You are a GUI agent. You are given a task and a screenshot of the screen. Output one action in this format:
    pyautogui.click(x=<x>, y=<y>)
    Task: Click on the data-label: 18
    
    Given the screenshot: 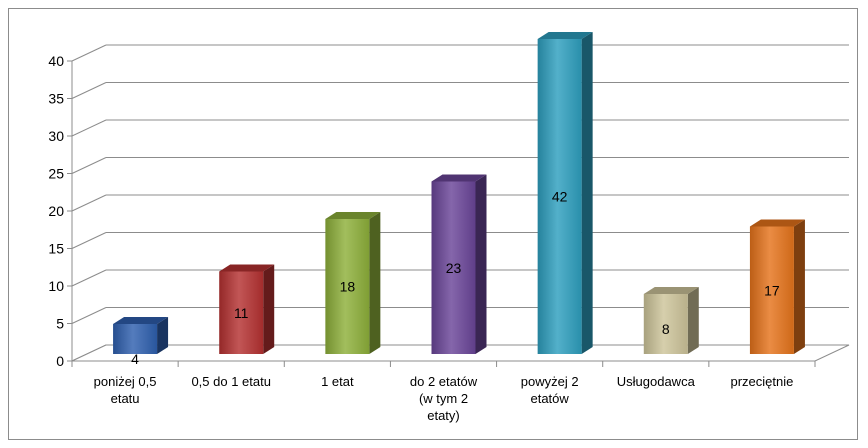 What is the action you would take?
    pyautogui.click(x=348, y=287)
    